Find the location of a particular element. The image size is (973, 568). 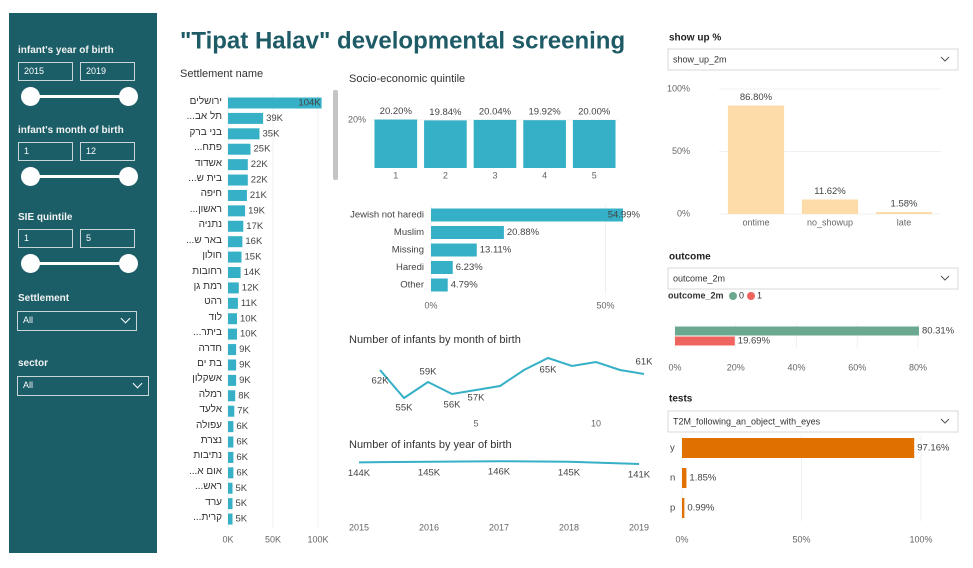

data-label: 6K is located at coordinates (242, 457).